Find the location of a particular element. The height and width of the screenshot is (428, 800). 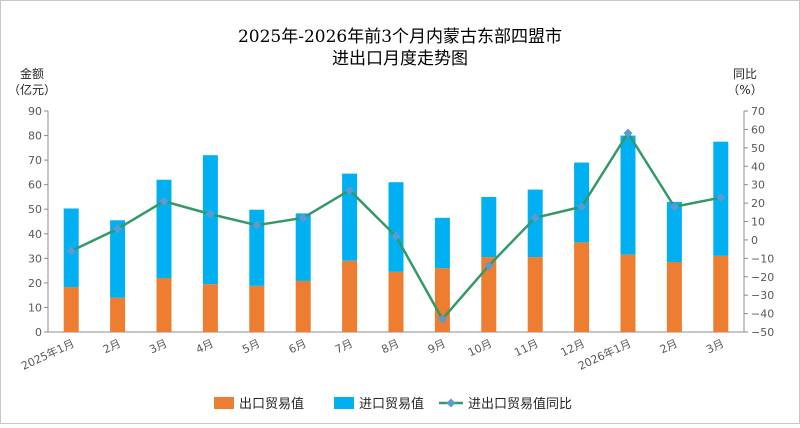

x-tick-label: 10月 is located at coordinates (480, 348).